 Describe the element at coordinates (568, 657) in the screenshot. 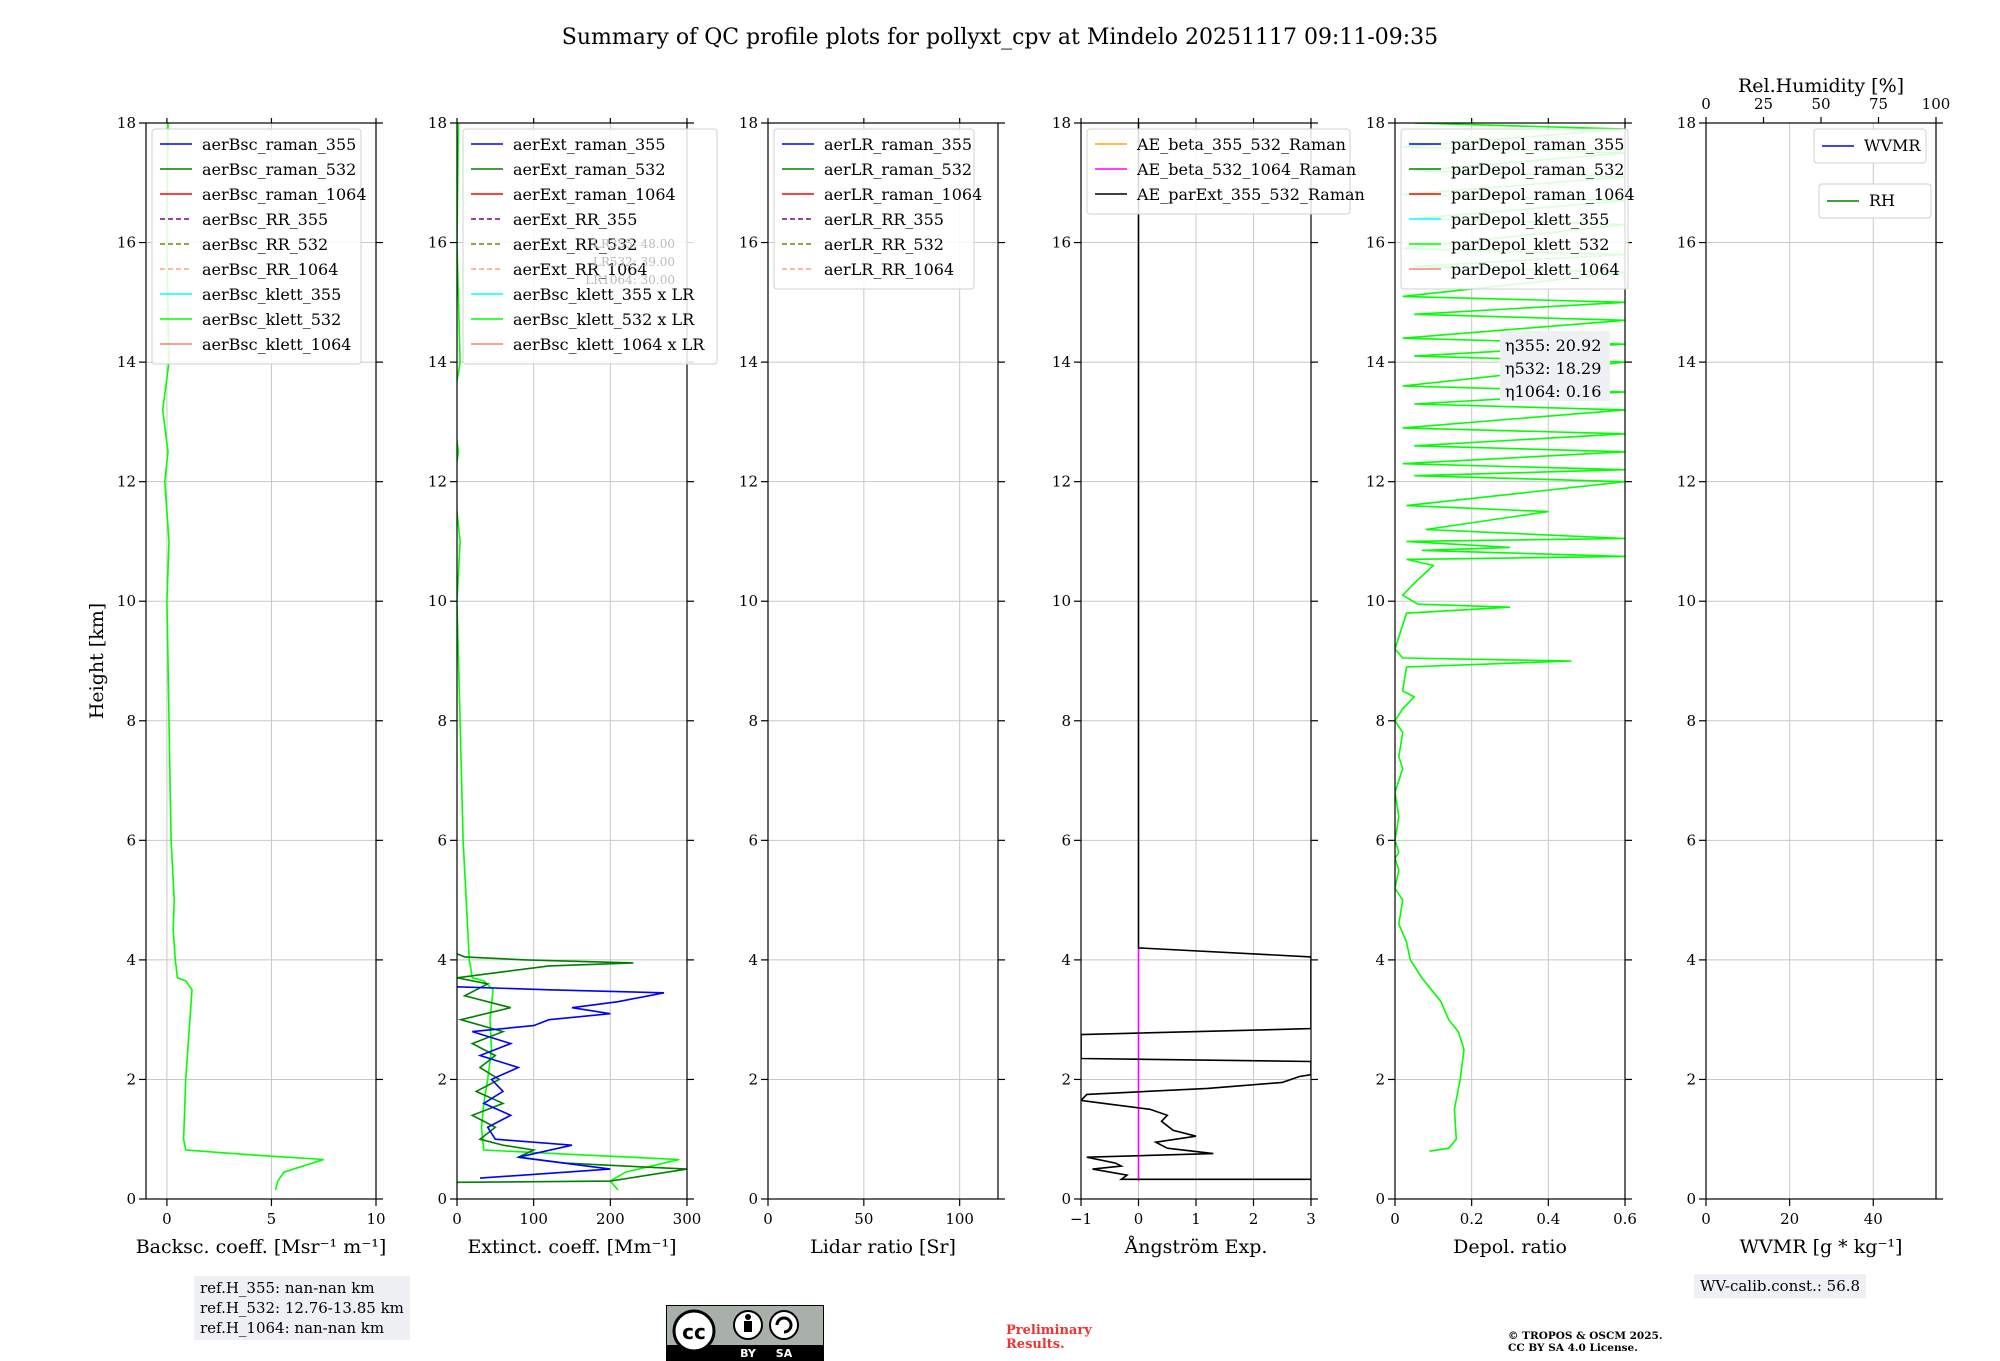

I see `series-line-aerBsc_klett_532 x LR` at that location.